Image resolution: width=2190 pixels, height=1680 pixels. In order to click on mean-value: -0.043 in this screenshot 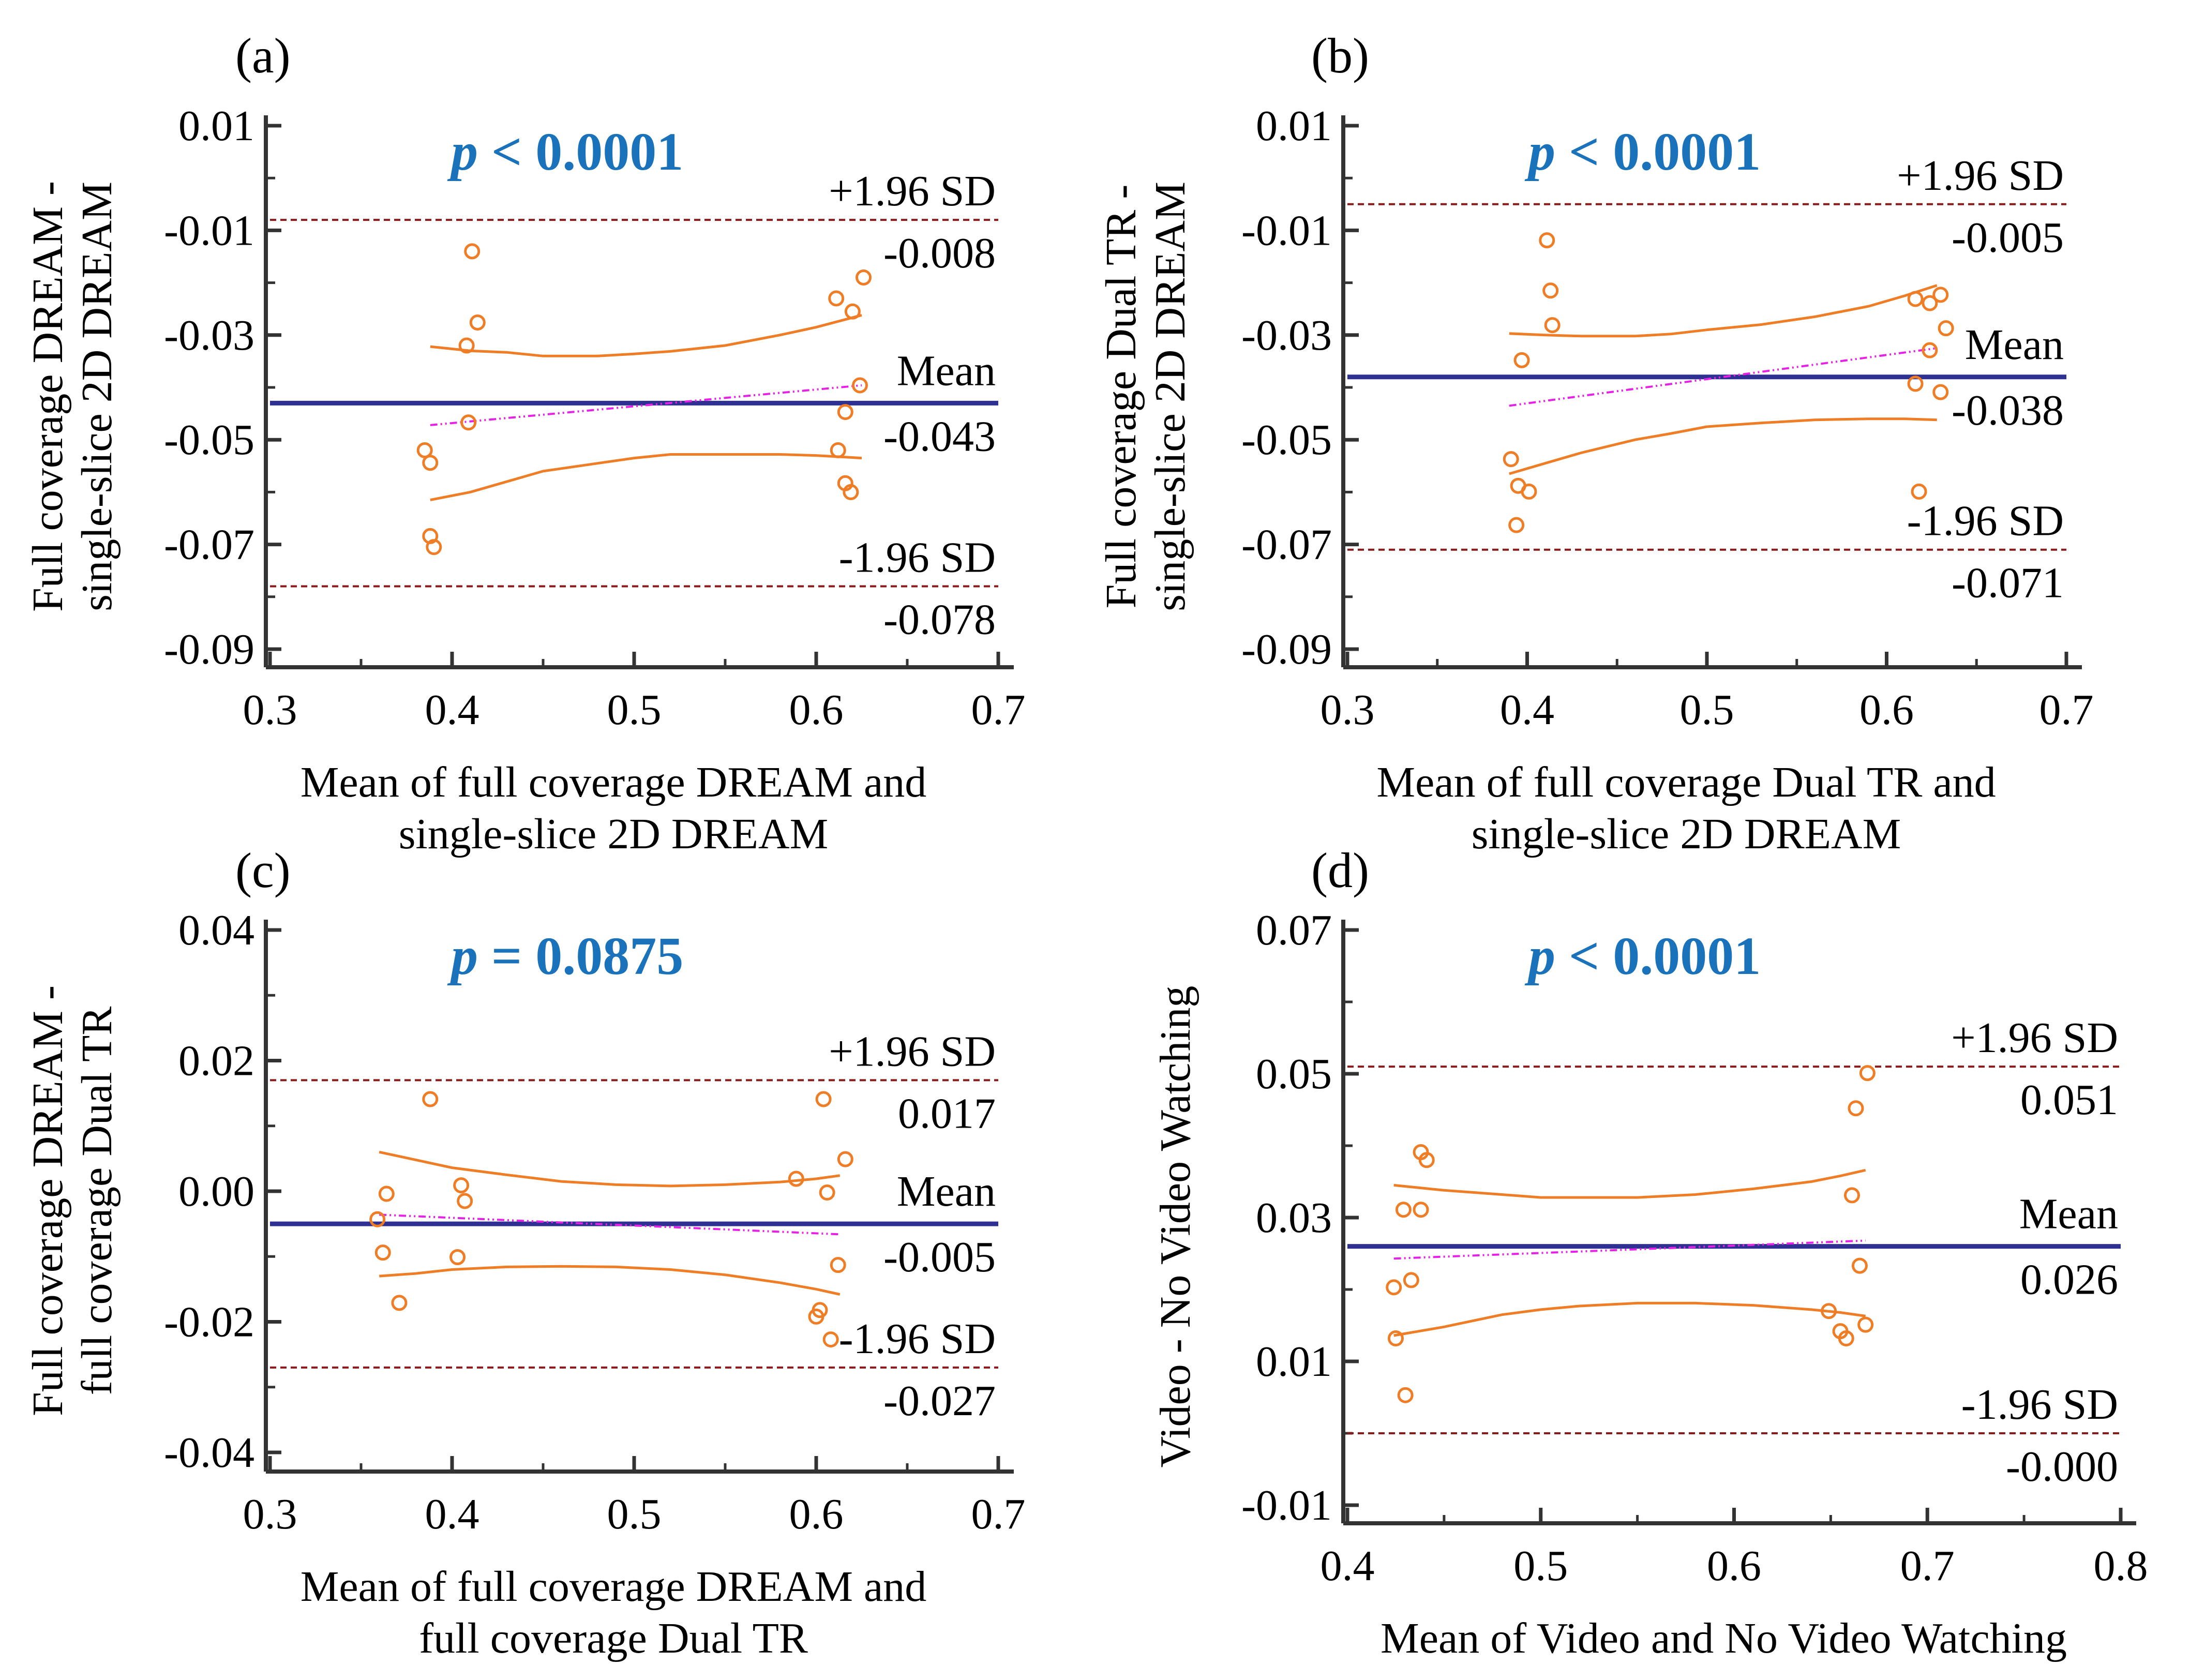, I will do `click(940, 436)`.